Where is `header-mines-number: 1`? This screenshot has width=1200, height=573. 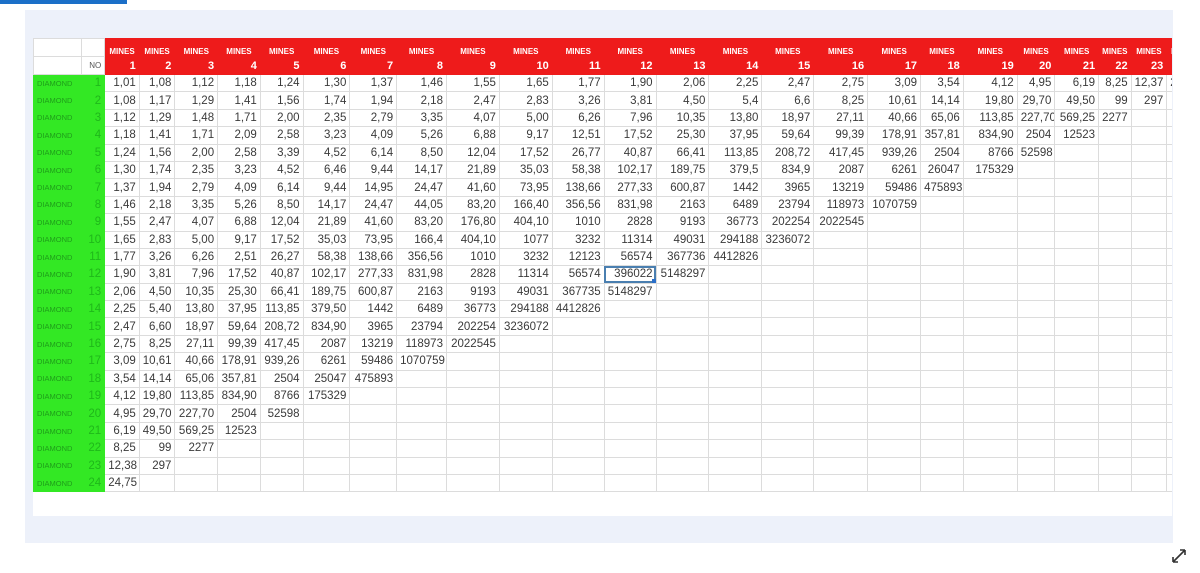 header-mines-number: 1 is located at coordinates (122, 65).